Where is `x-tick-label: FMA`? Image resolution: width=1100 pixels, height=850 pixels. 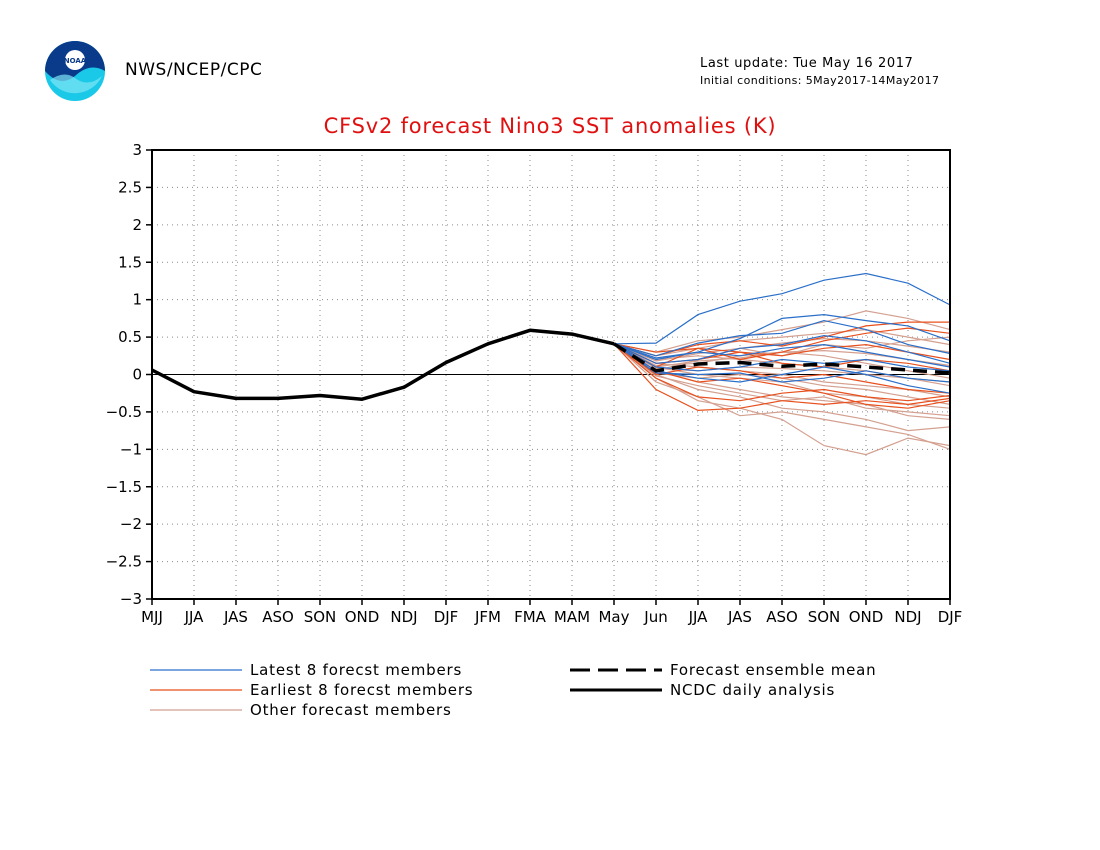
x-tick-label: FMA is located at coordinates (530, 617).